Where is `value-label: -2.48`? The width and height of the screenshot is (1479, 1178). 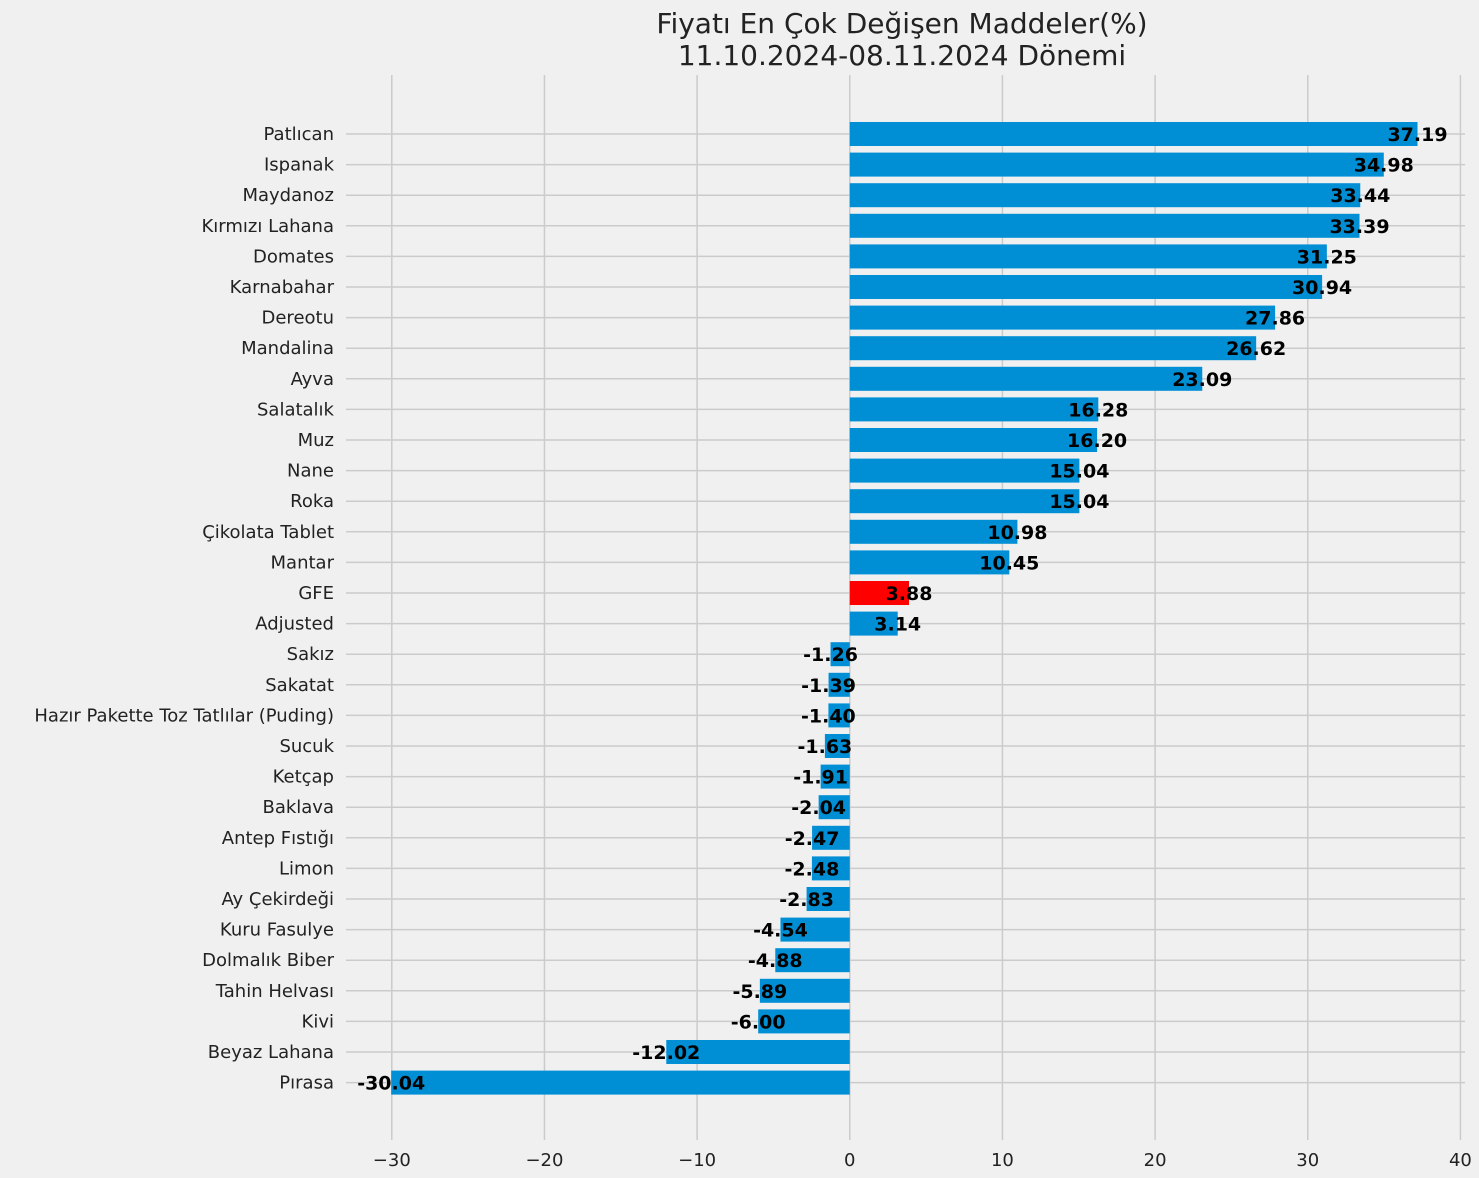
value-label: -2.48 is located at coordinates (812, 869).